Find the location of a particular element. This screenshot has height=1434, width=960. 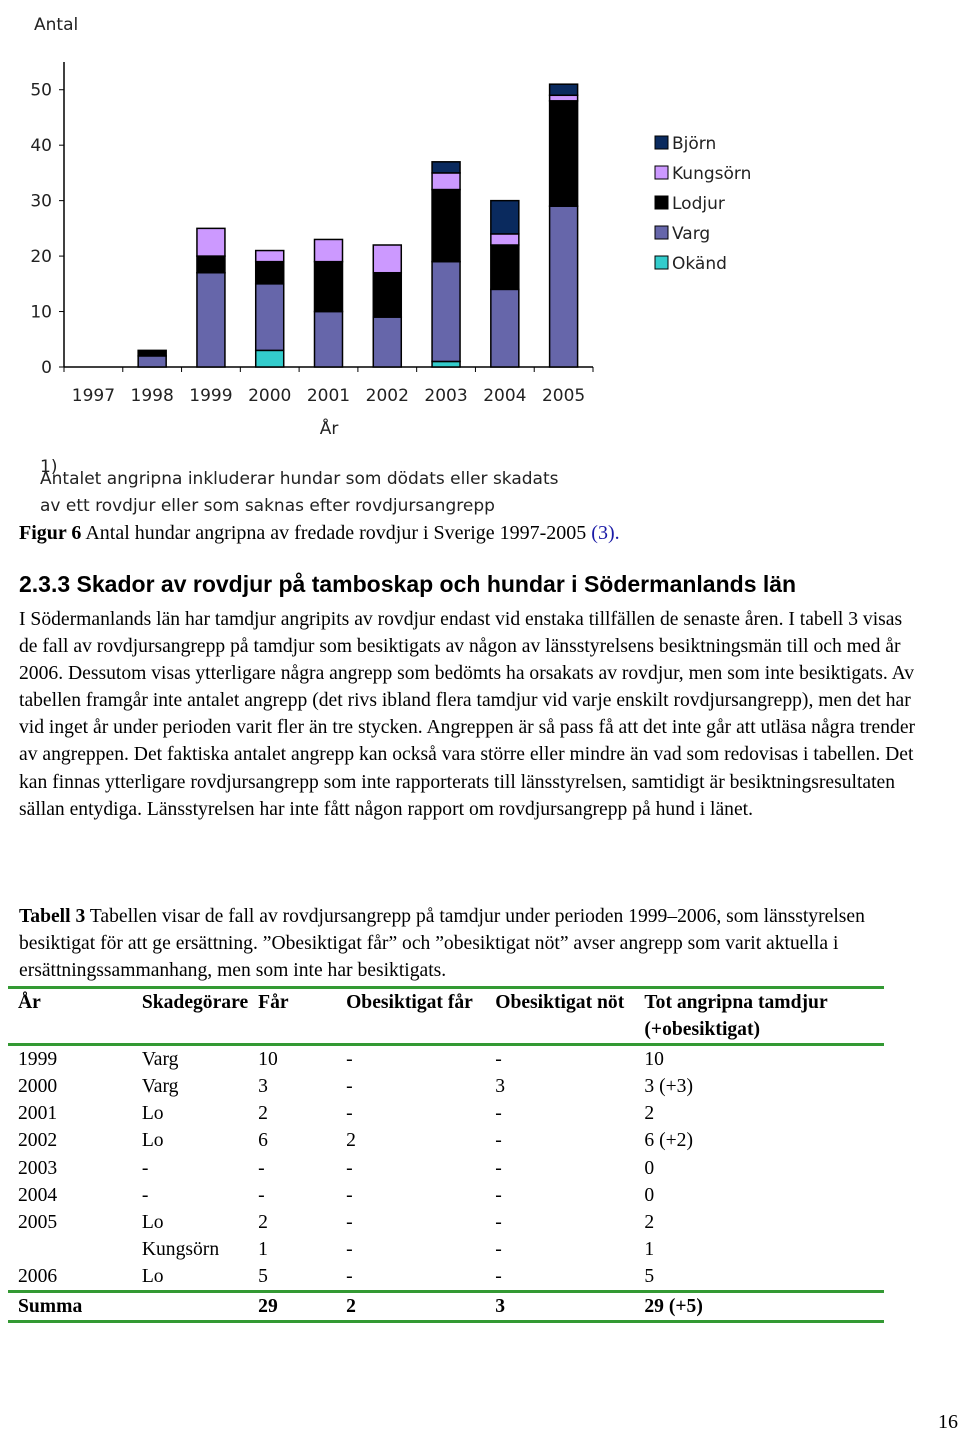

table-row: 2004 - - - - 0 is located at coordinates (446, 1195).